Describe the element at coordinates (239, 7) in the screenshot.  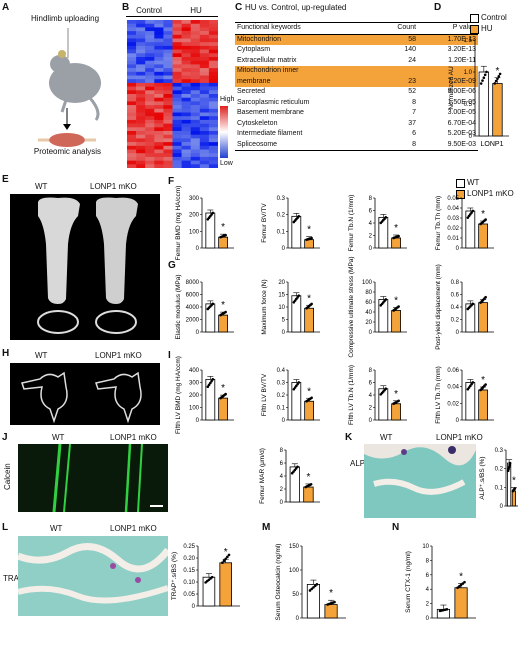
I see `panel-label-c: C` at that location.